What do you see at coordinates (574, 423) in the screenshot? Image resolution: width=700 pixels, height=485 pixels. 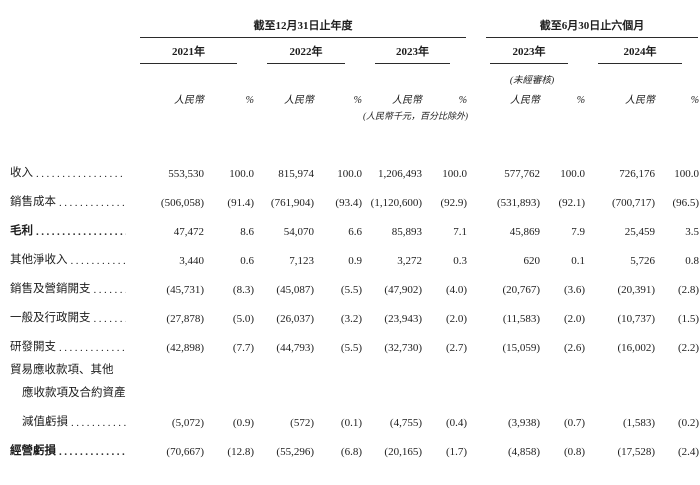 I see `cell-percent: (0.7)` at bounding box center [574, 423].